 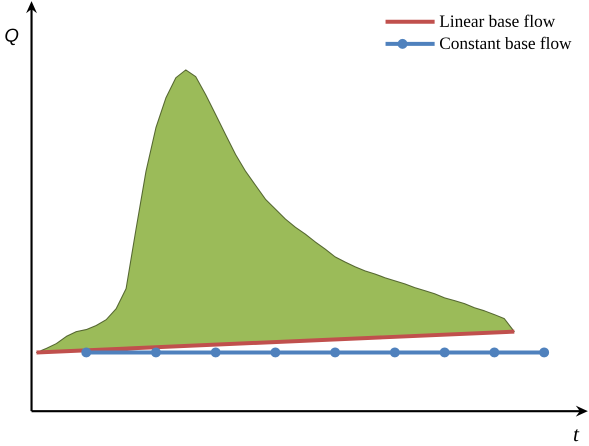 I want to click on y-axis-title: Q, so click(x=11, y=37).